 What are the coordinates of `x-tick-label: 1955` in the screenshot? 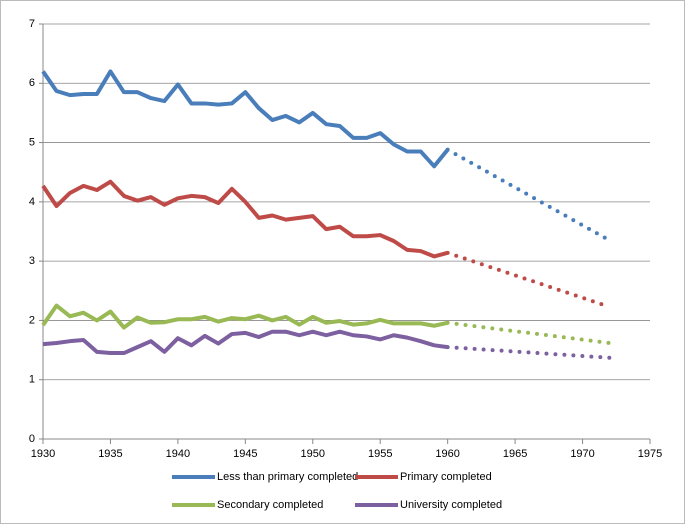 It's located at (380, 454).